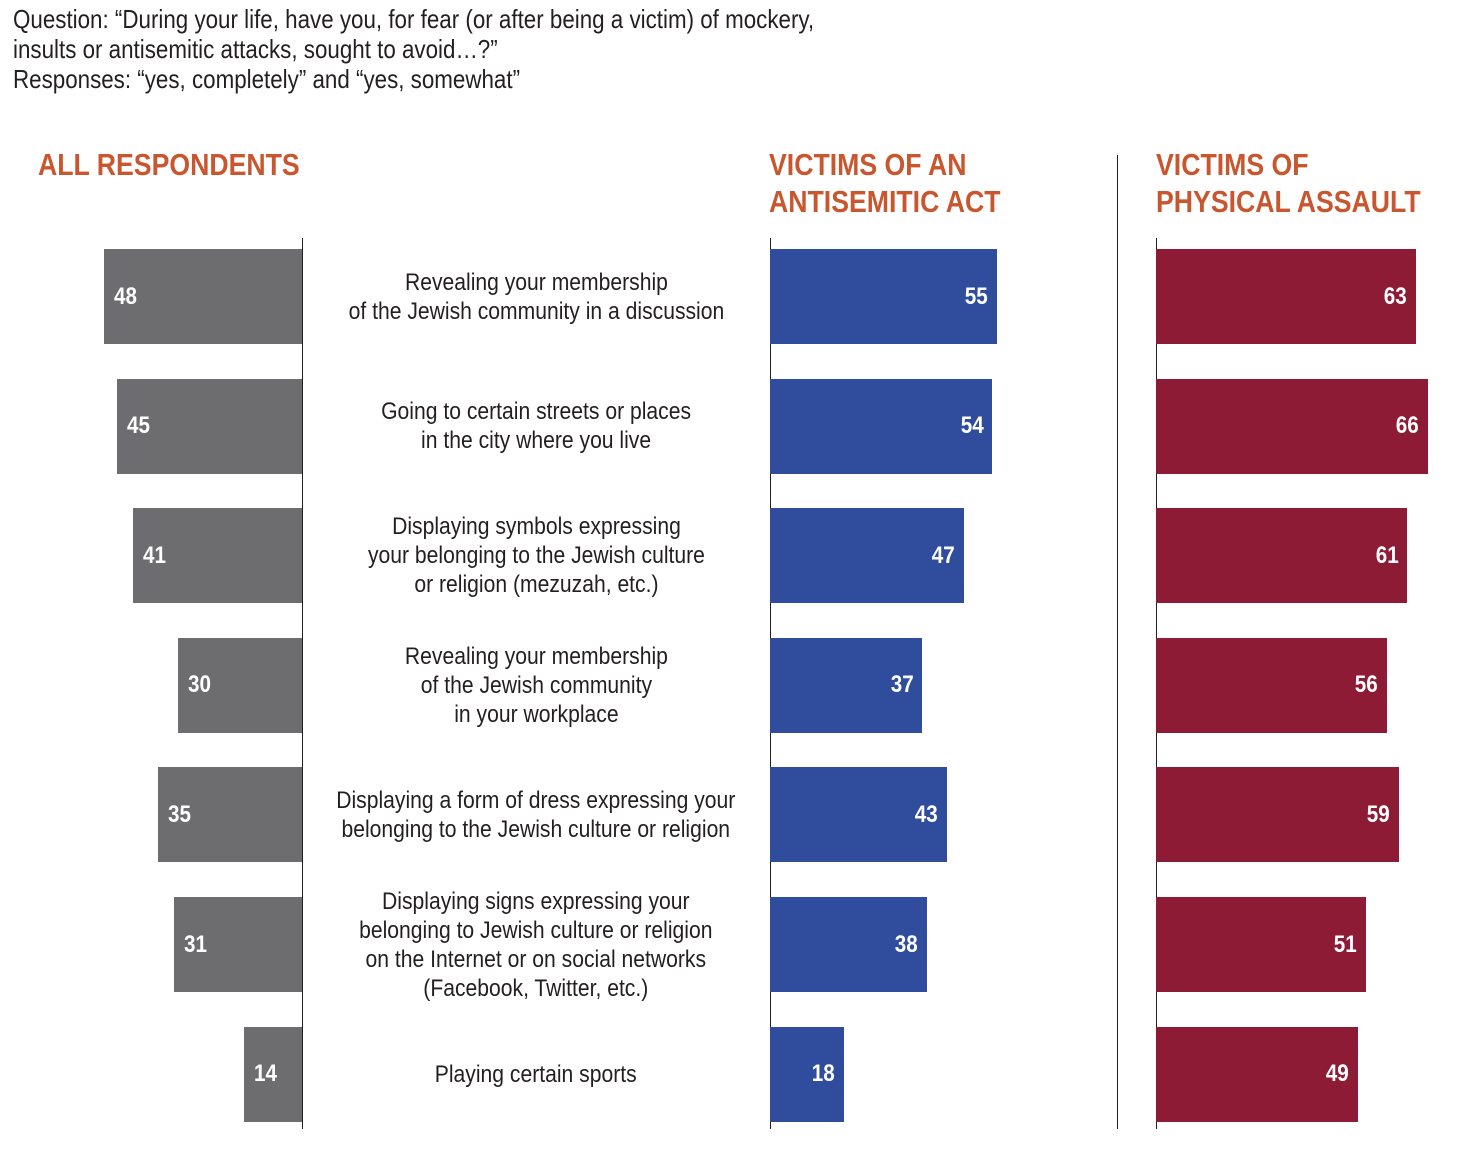 This screenshot has width=1468, height=1152. Describe the element at coordinates (972, 426) in the screenshot. I see `data-label-antisemitic-act: 54` at that location.